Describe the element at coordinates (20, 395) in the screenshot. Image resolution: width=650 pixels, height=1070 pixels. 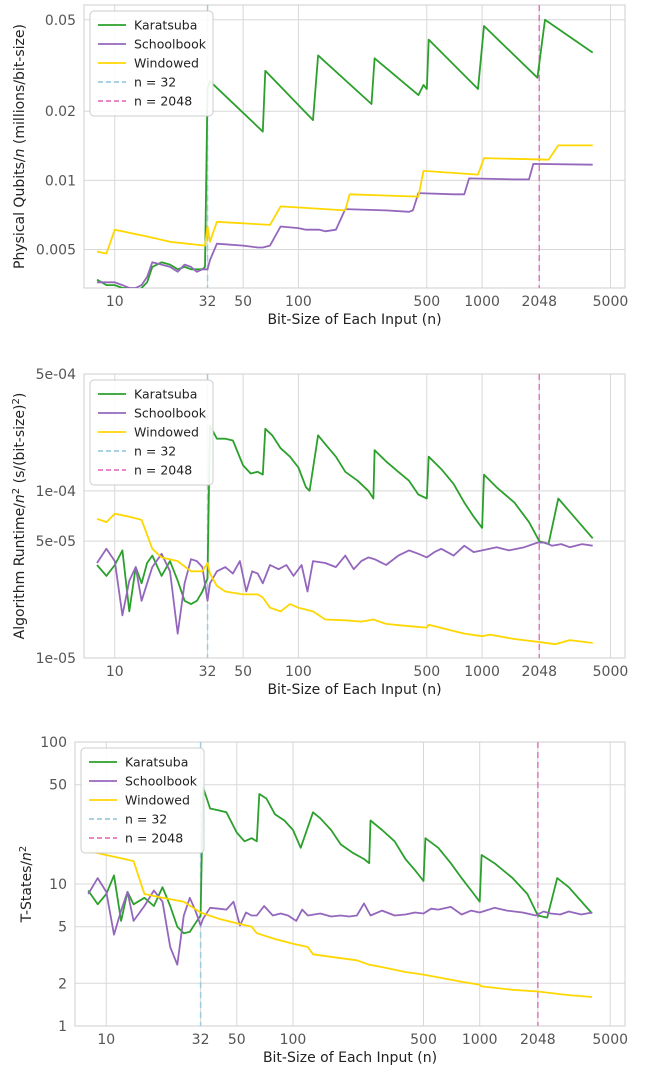
I see `y-axis-label-part: )` at that location.